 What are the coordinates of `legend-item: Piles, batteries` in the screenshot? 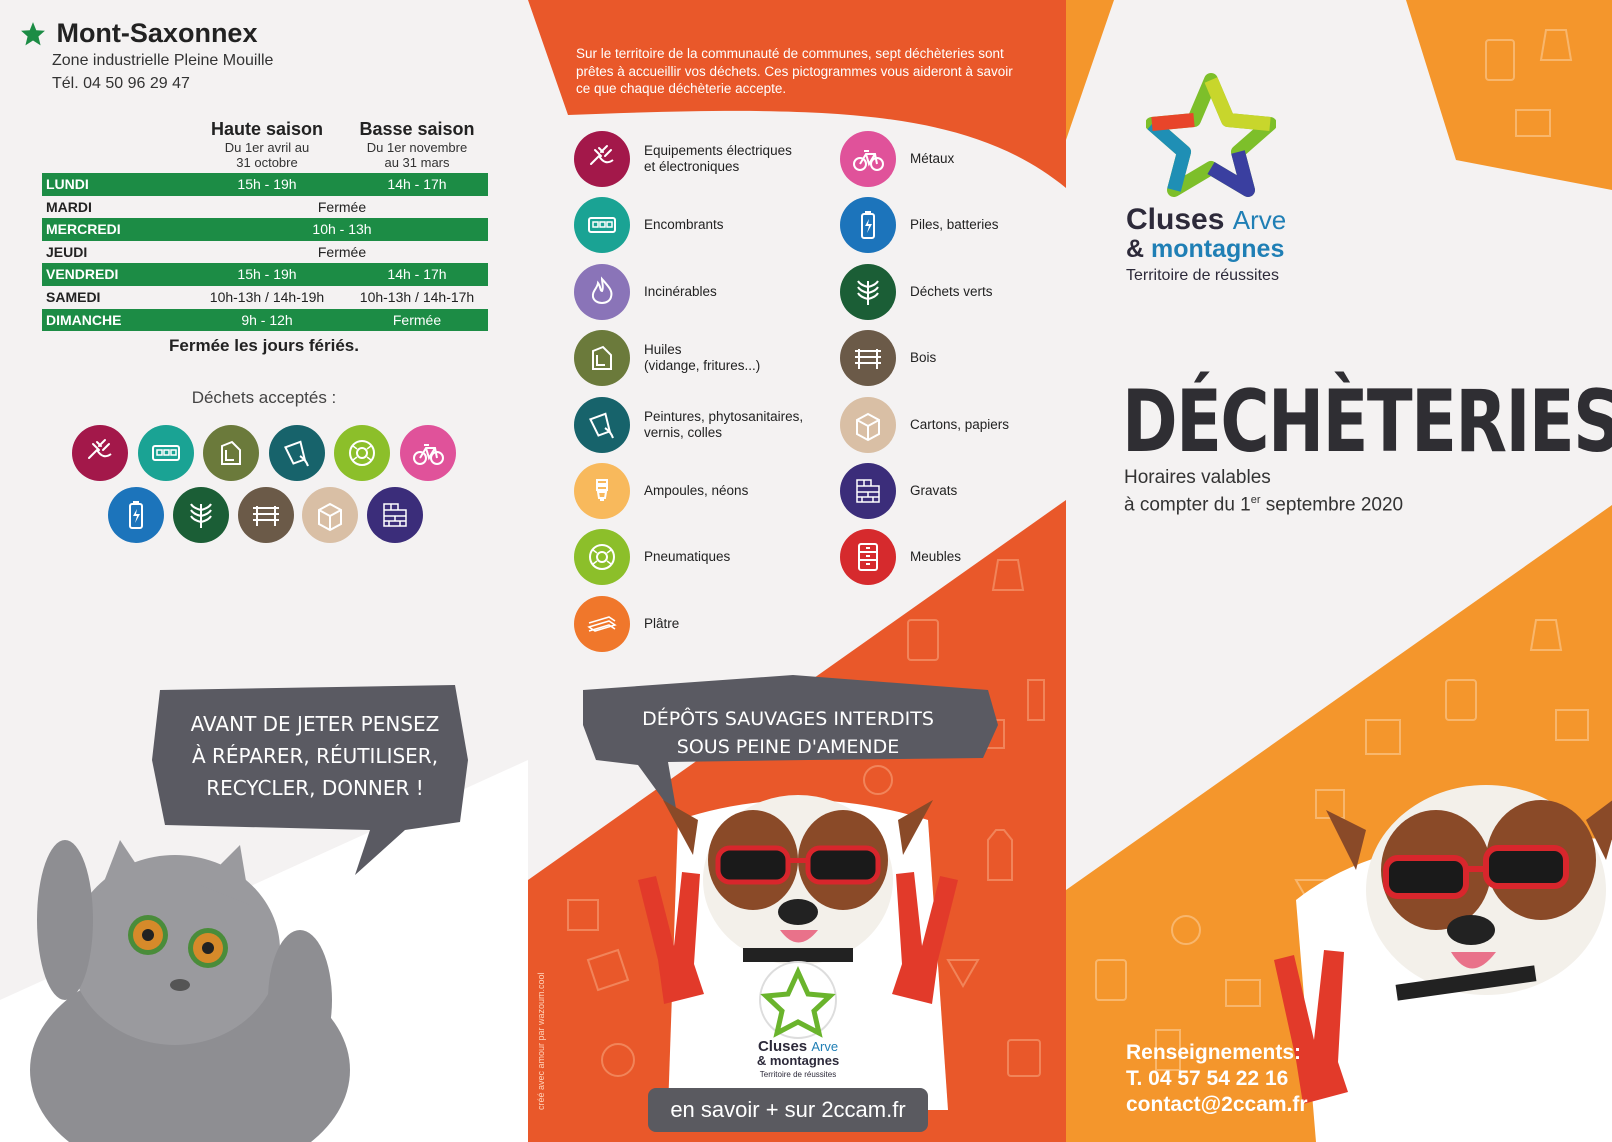 It's located at (919, 225).